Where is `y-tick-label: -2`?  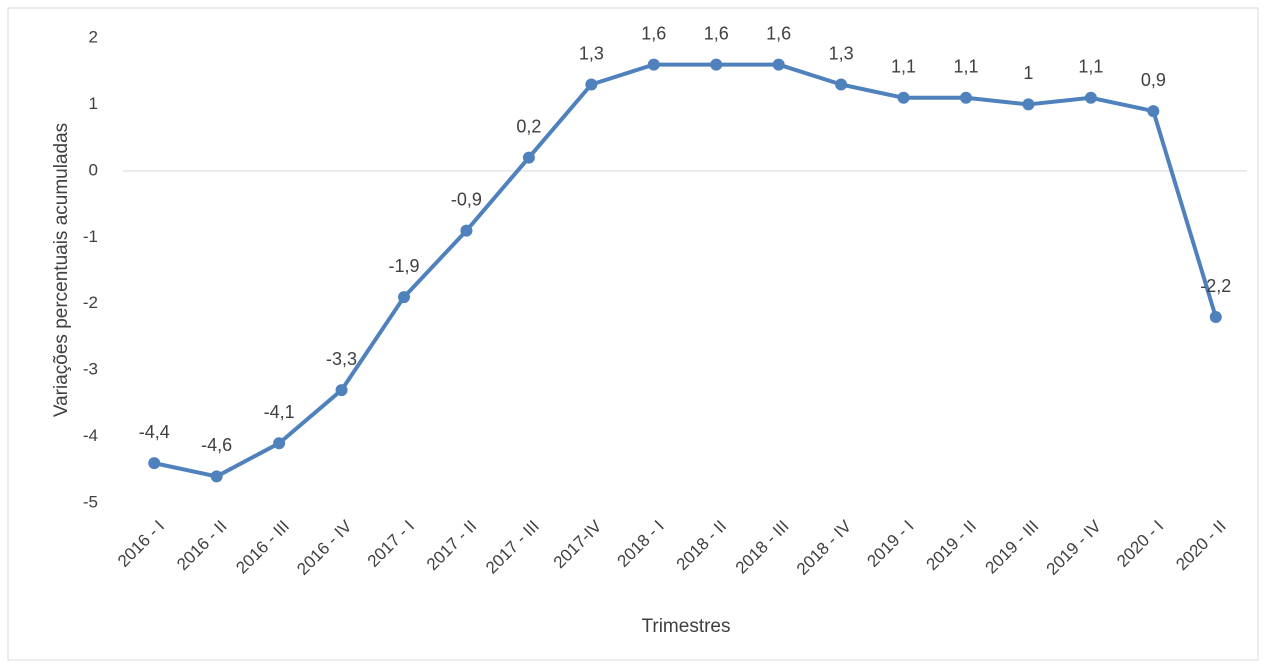 y-tick-label: -2 is located at coordinates (90, 302).